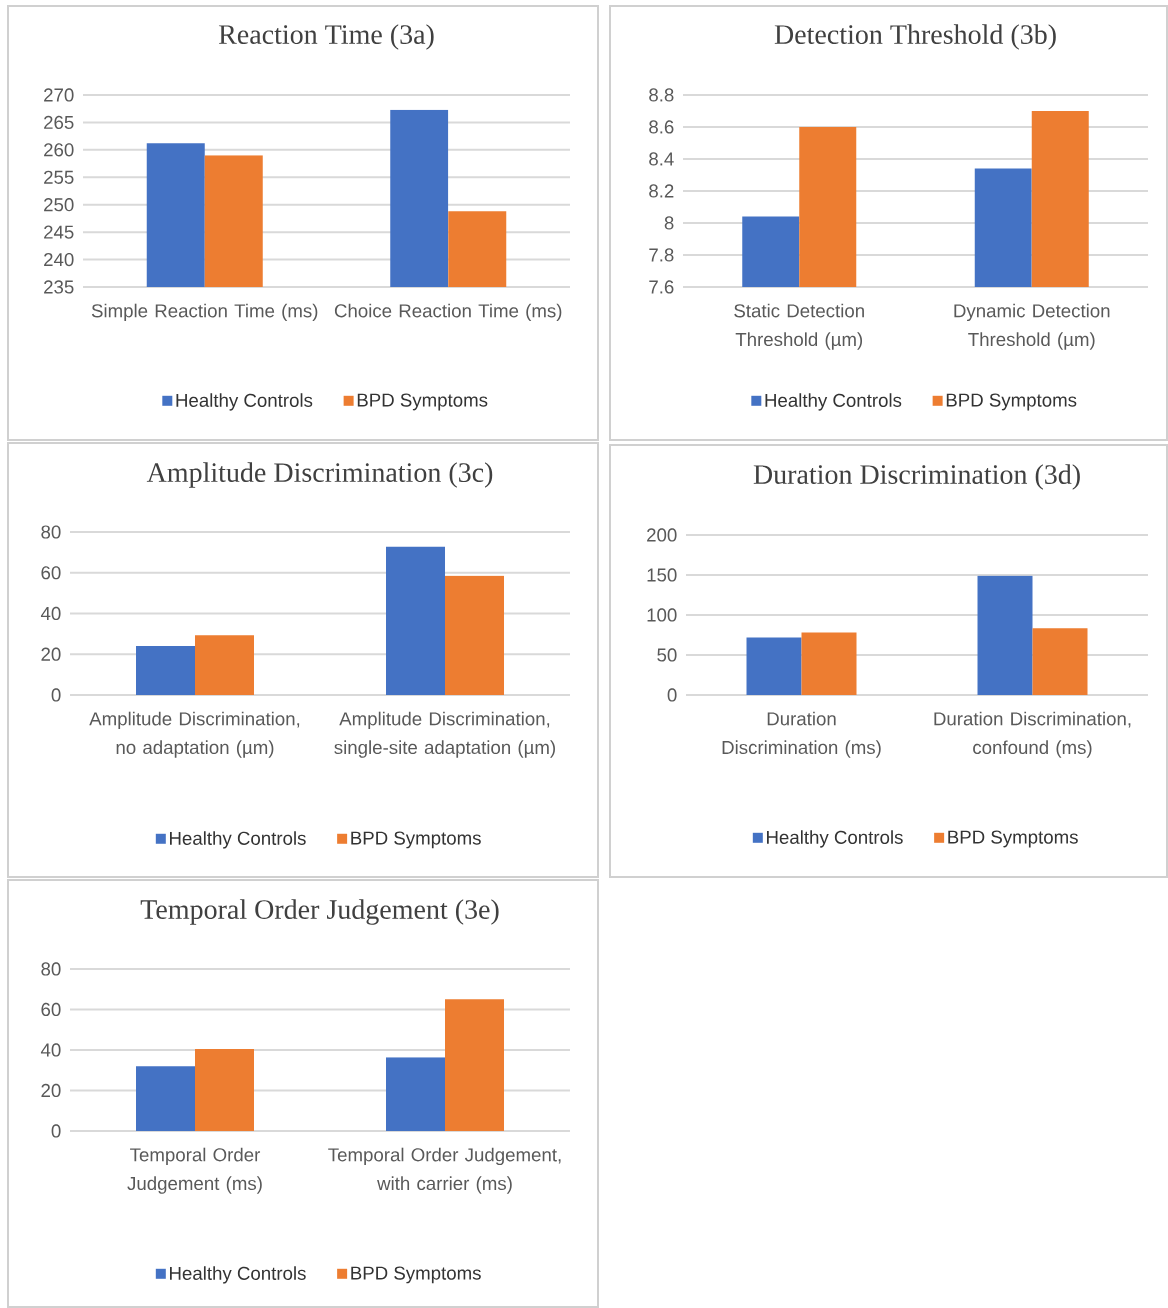  What do you see at coordinates (444, 1170) in the screenshot?
I see `x-tick-label: Temporal Order Judgement, with carrier (ms)` at bounding box center [444, 1170].